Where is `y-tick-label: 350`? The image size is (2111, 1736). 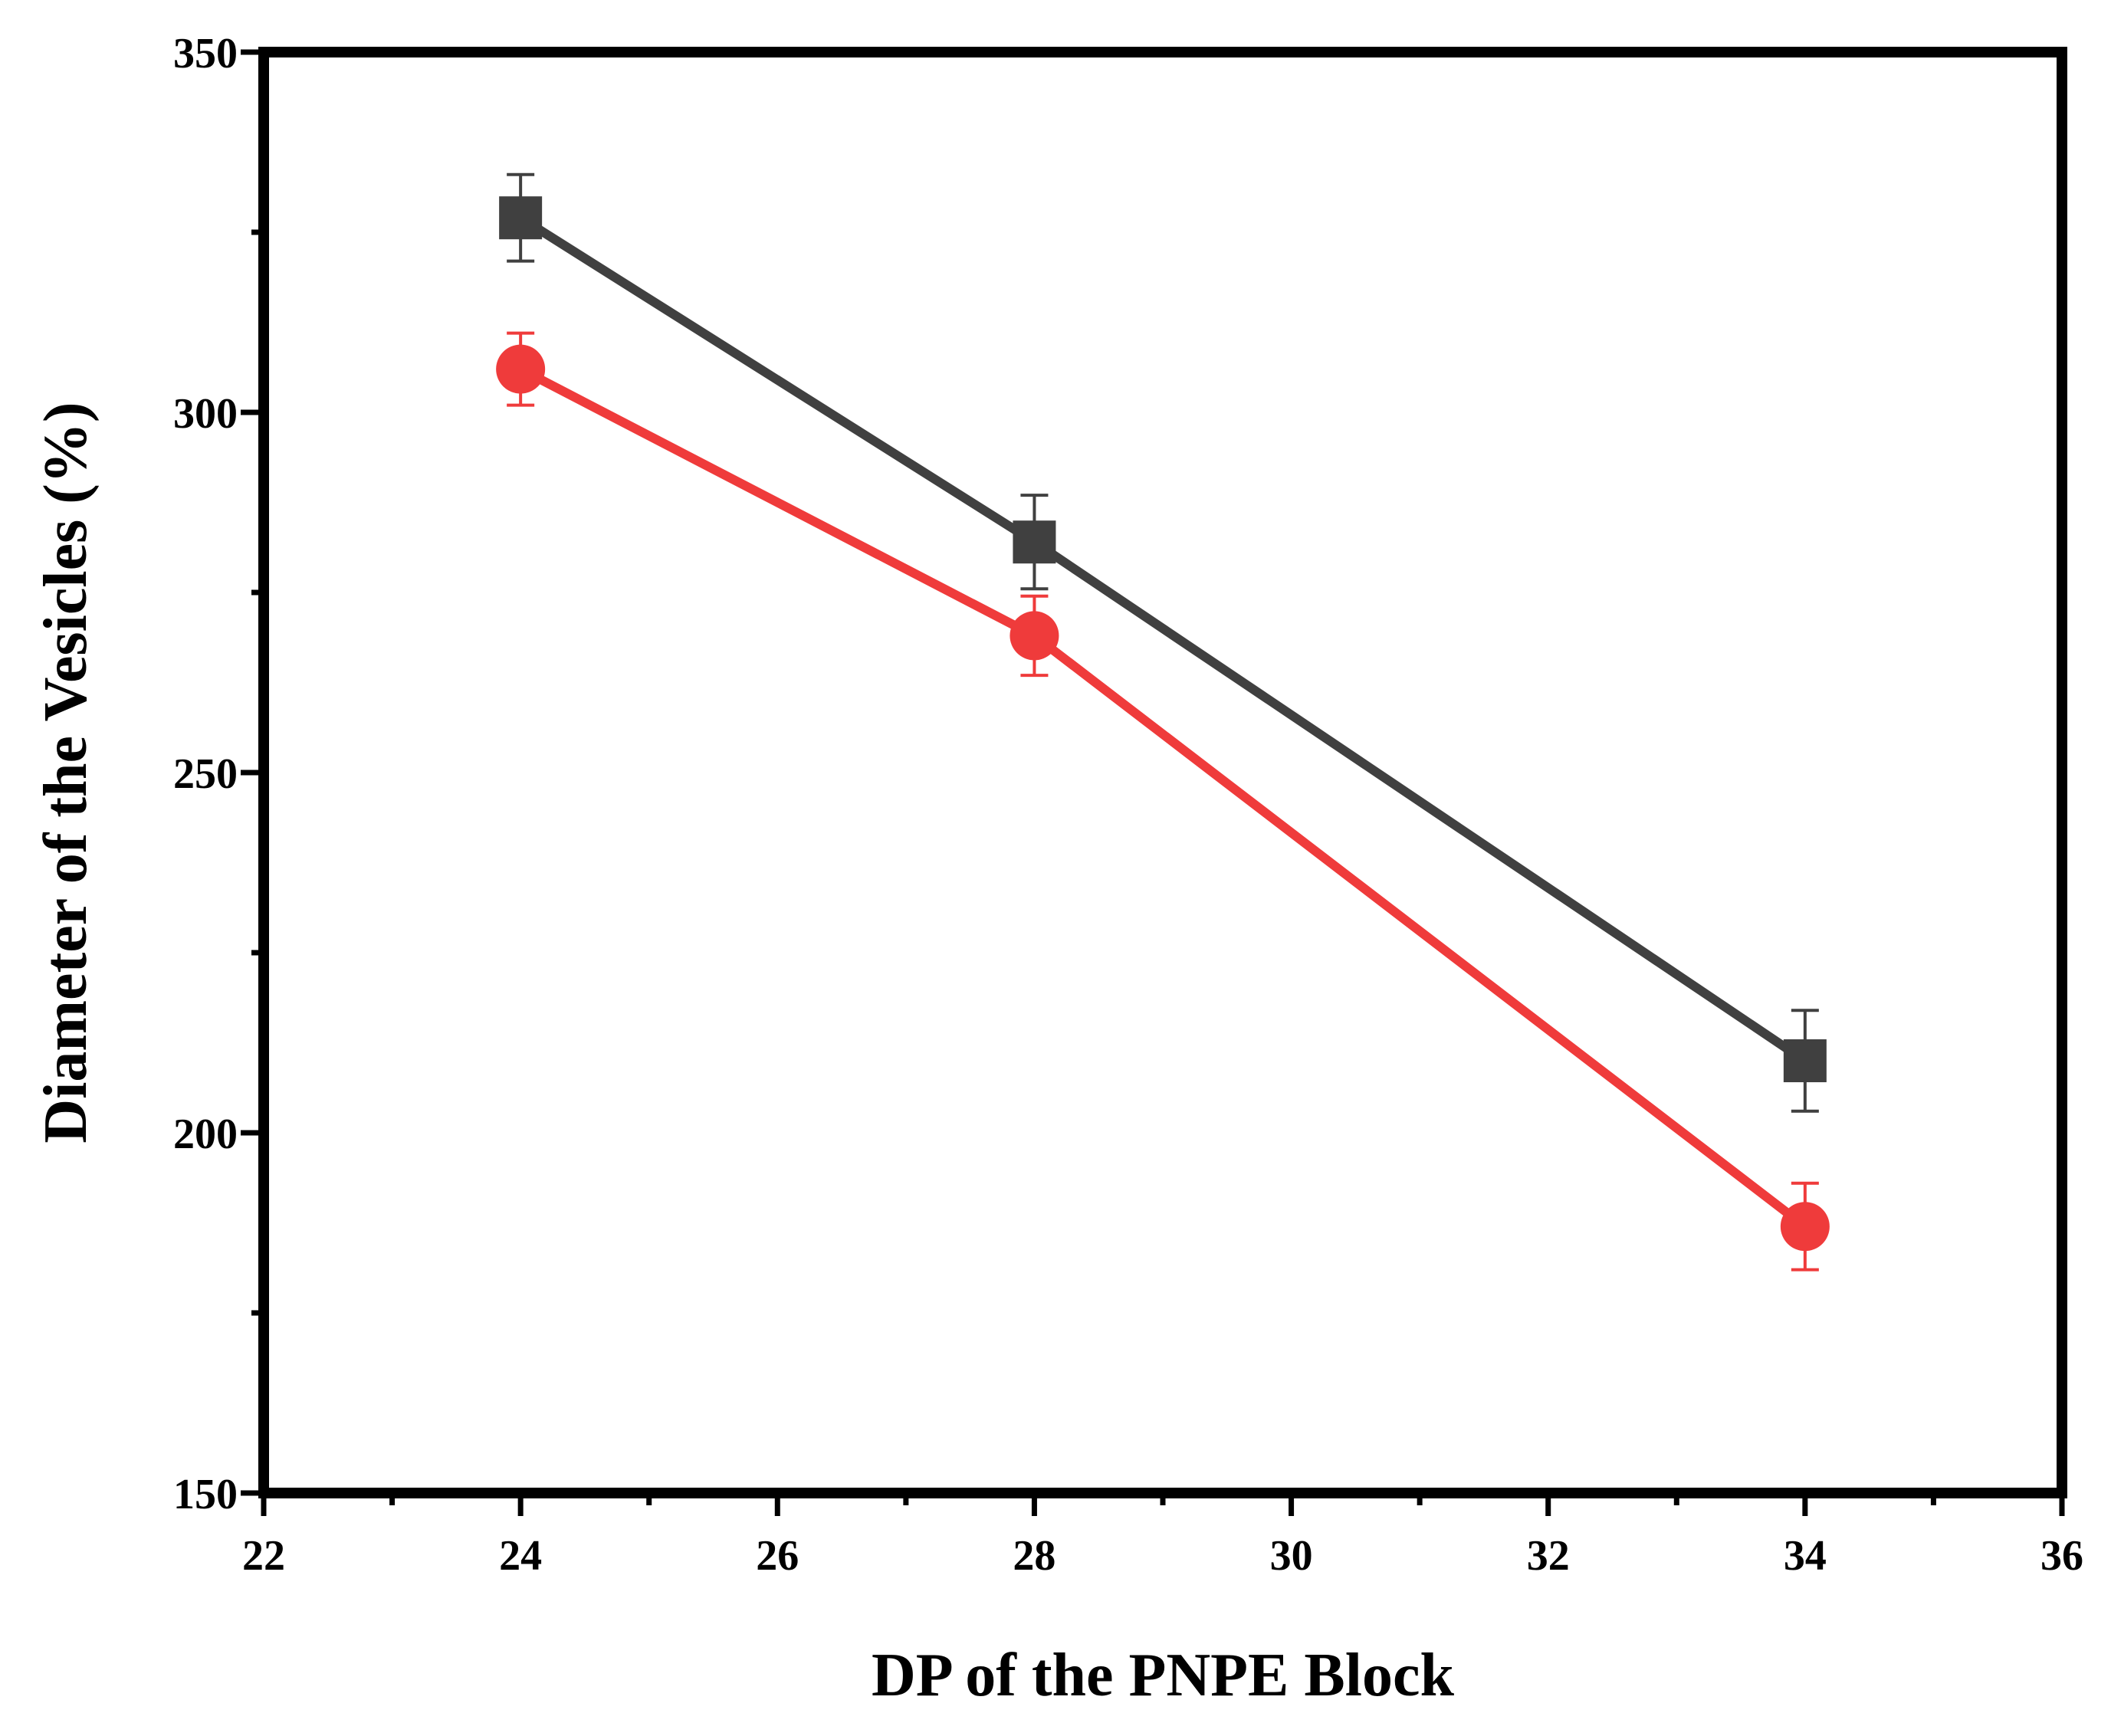
y-tick-label: 350 is located at coordinates (205, 53).